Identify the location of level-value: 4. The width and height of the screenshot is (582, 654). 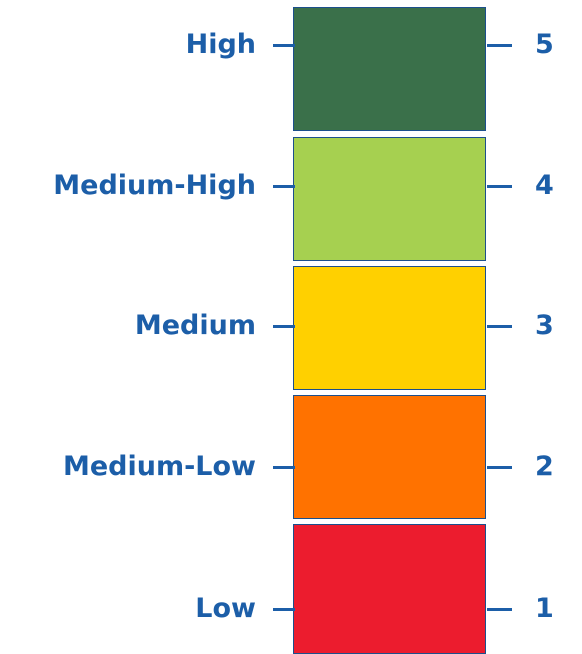
(544, 185).